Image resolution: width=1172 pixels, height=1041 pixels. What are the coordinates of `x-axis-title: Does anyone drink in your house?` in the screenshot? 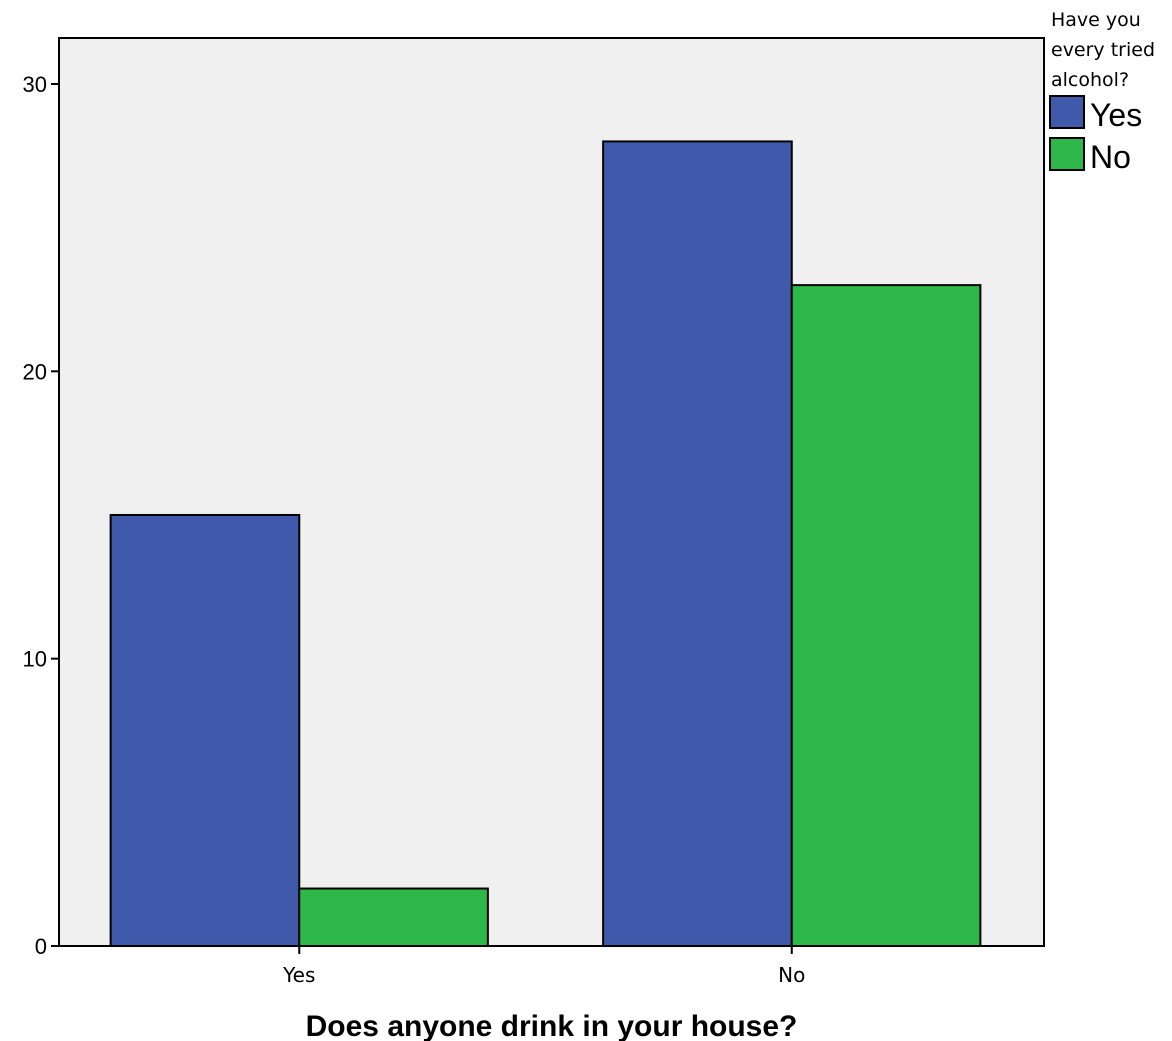 It's located at (552, 1025).